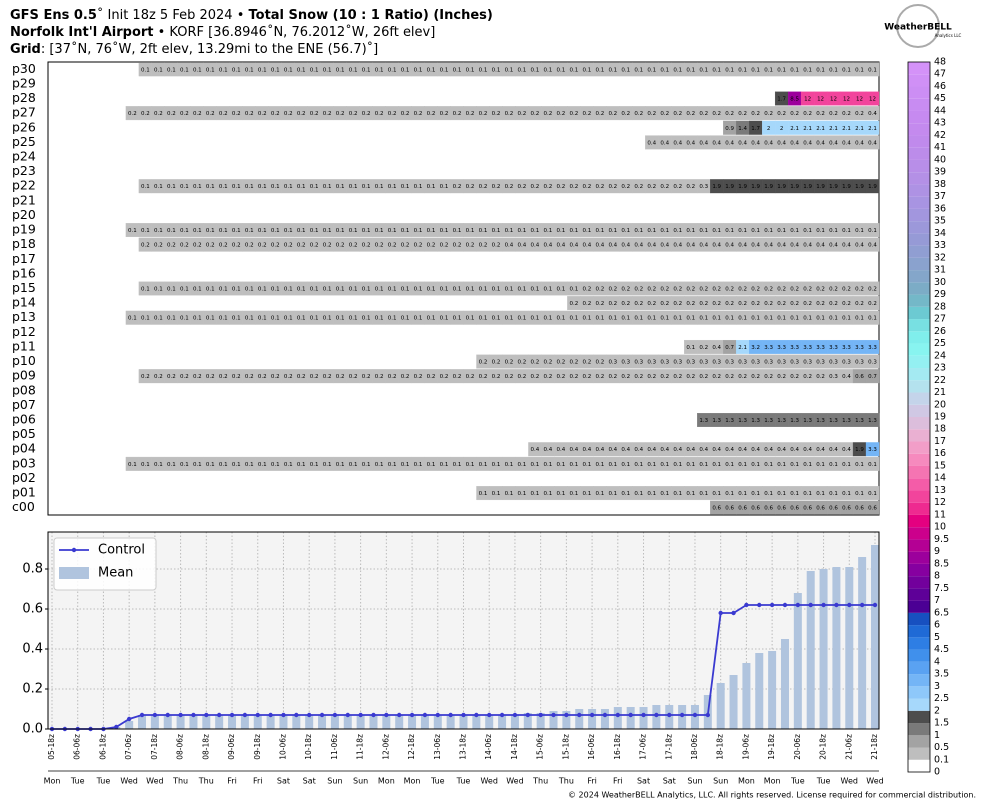  Describe the element at coordinates (940, 355) in the screenshot. I see `colorbar-label: 24` at that location.